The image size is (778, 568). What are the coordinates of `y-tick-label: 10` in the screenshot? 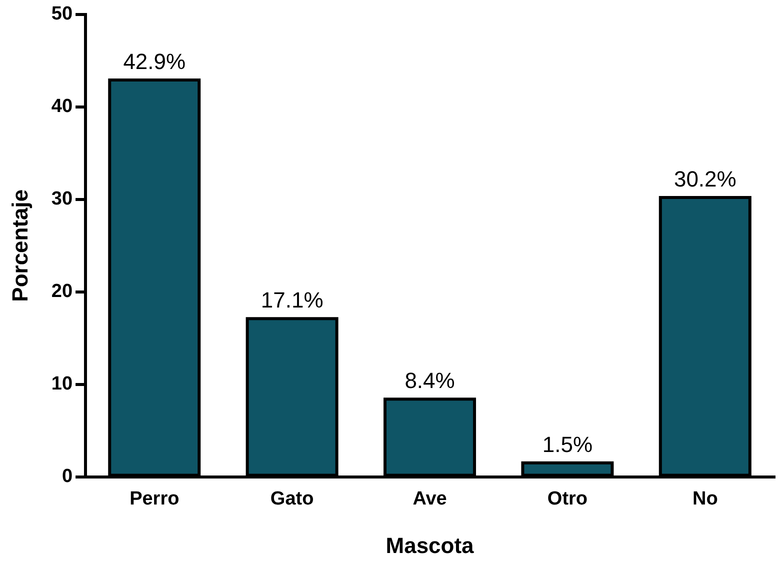 It's located at (62, 384).